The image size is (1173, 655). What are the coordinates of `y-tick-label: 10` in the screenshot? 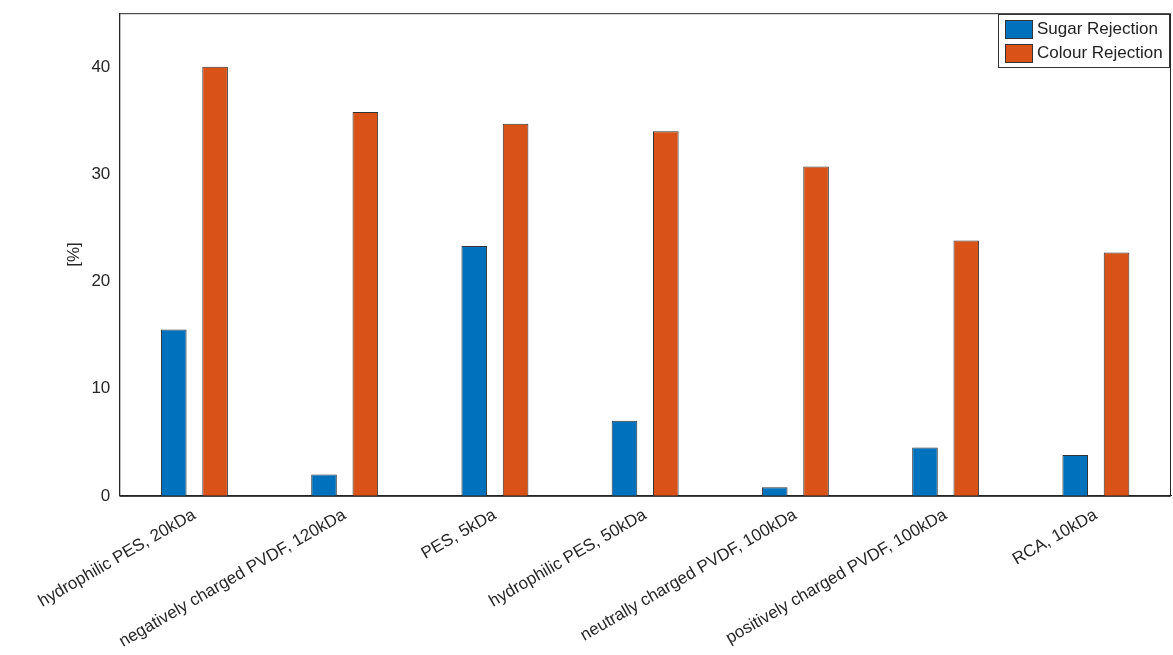 It's located at (101, 388).